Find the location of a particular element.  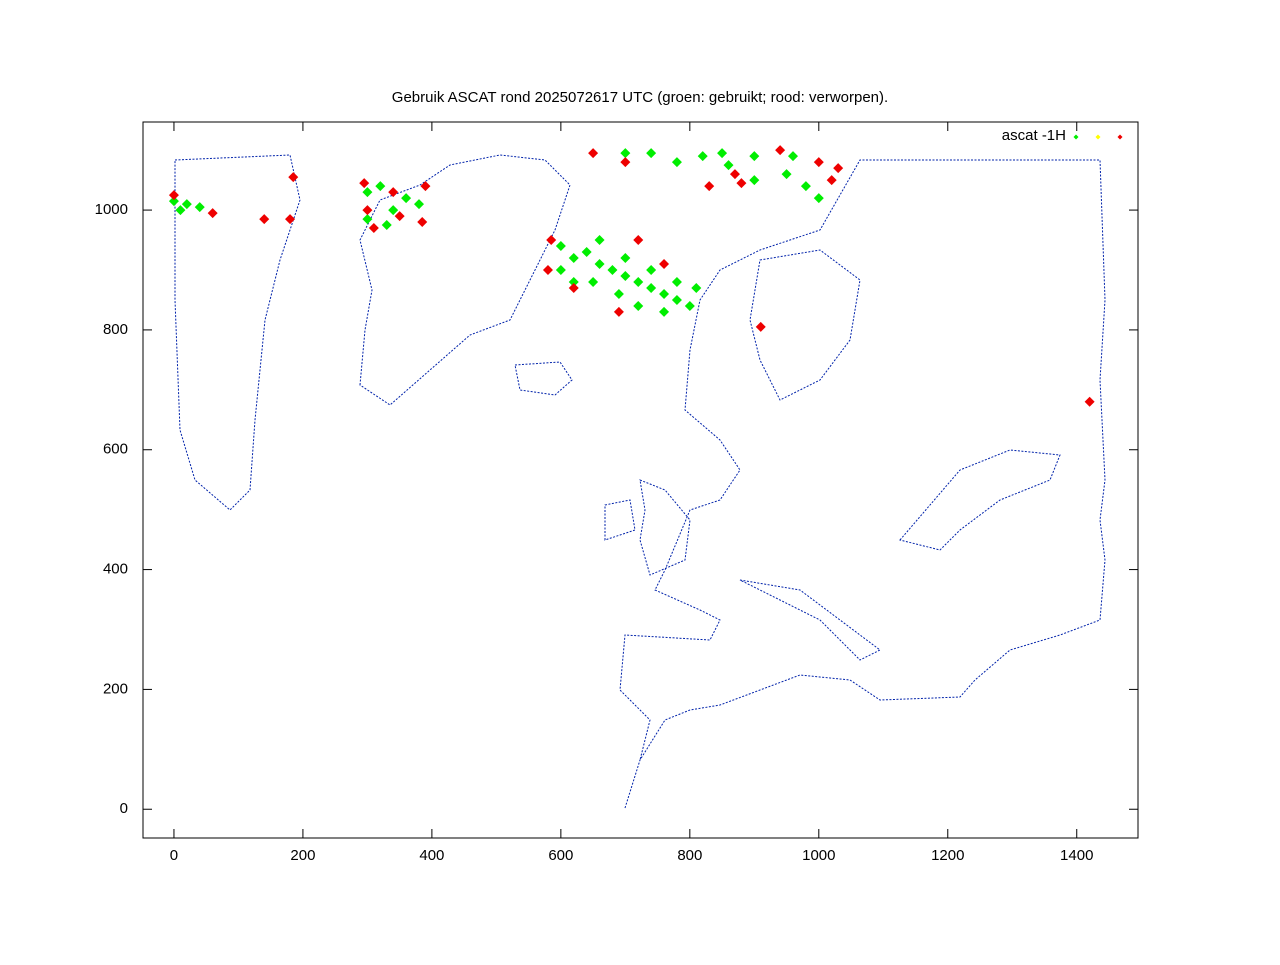

x-tick-label: 200 is located at coordinates (302, 855).